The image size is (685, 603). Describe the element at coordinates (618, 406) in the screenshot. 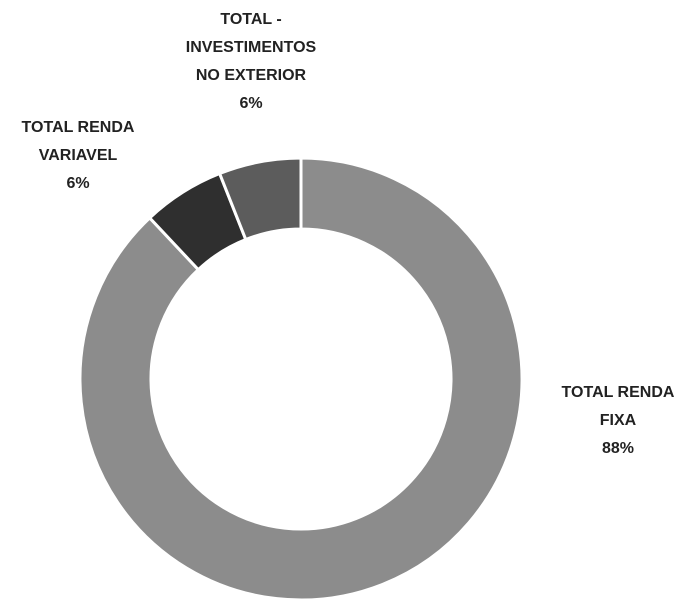

I see `category-label: TOTAL RENDA FIXA` at that location.